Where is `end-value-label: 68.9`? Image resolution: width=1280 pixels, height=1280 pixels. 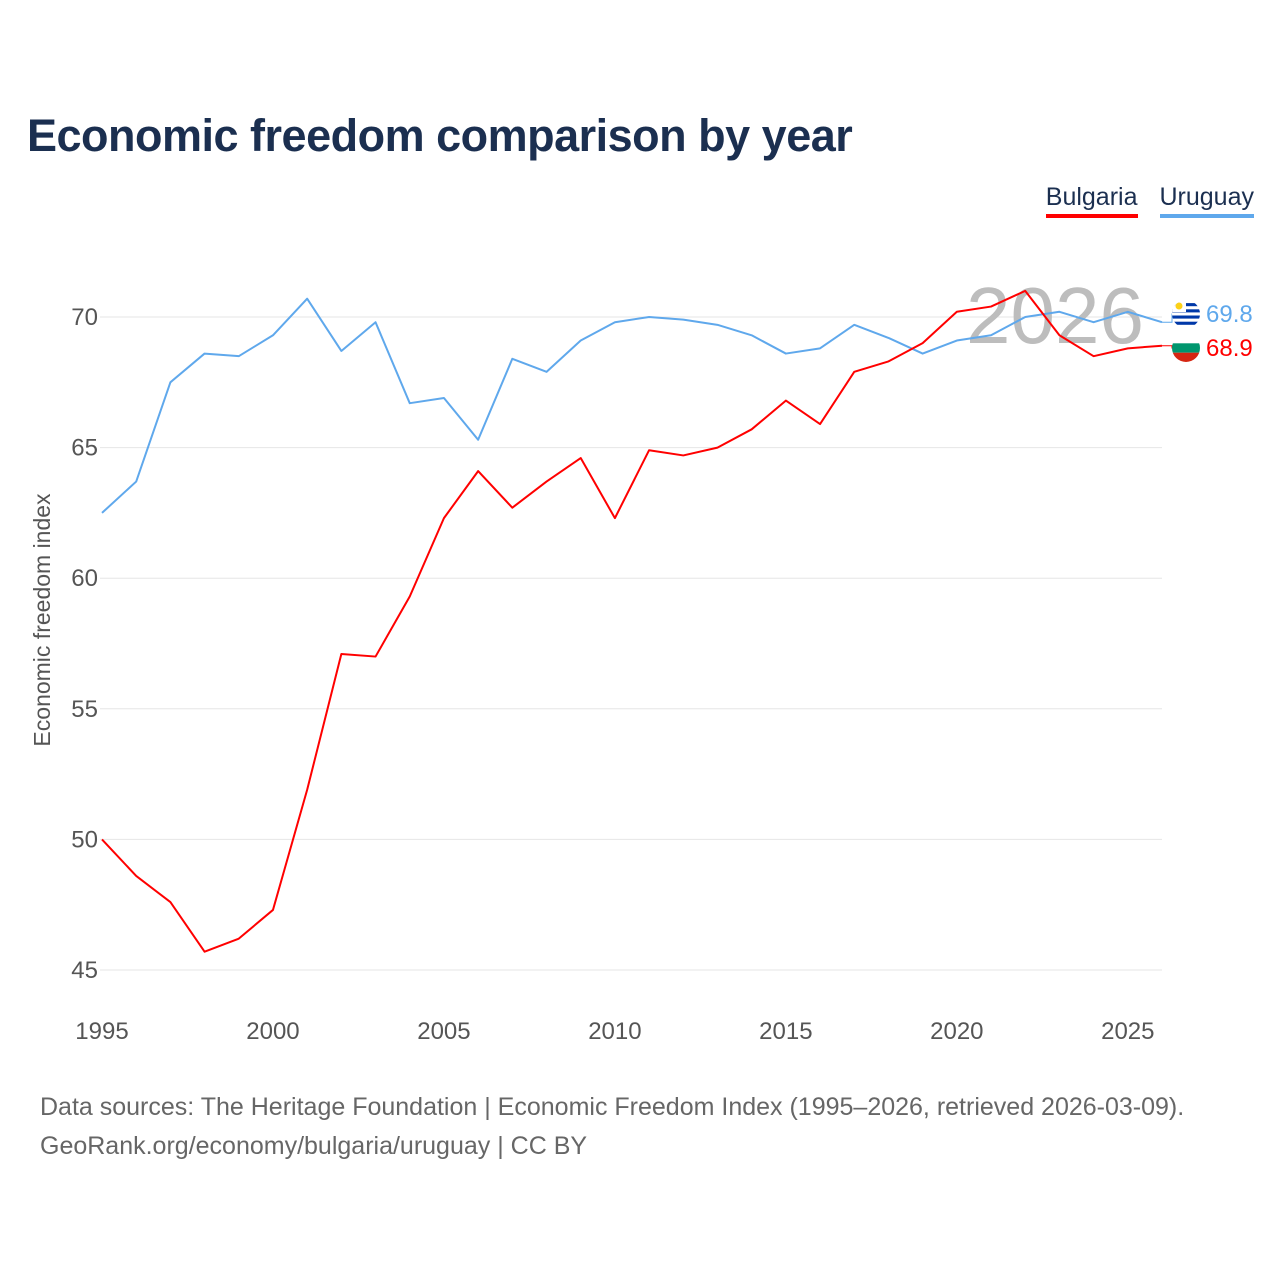
end-value-label: 68.9 is located at coordinates (1229, 348).